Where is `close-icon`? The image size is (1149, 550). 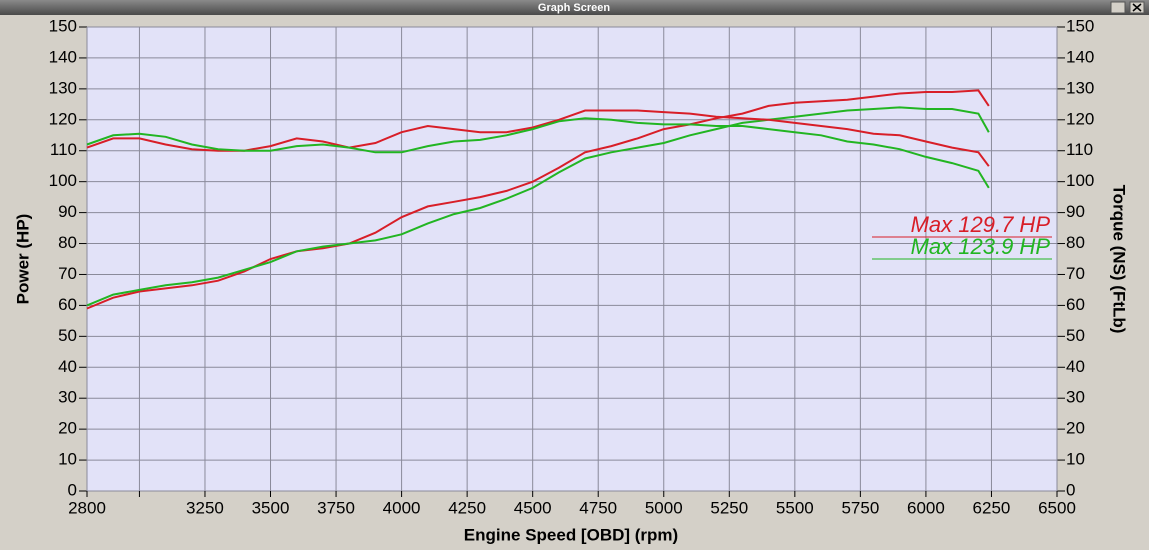 close-icon is located at coordinates (1137, 7).